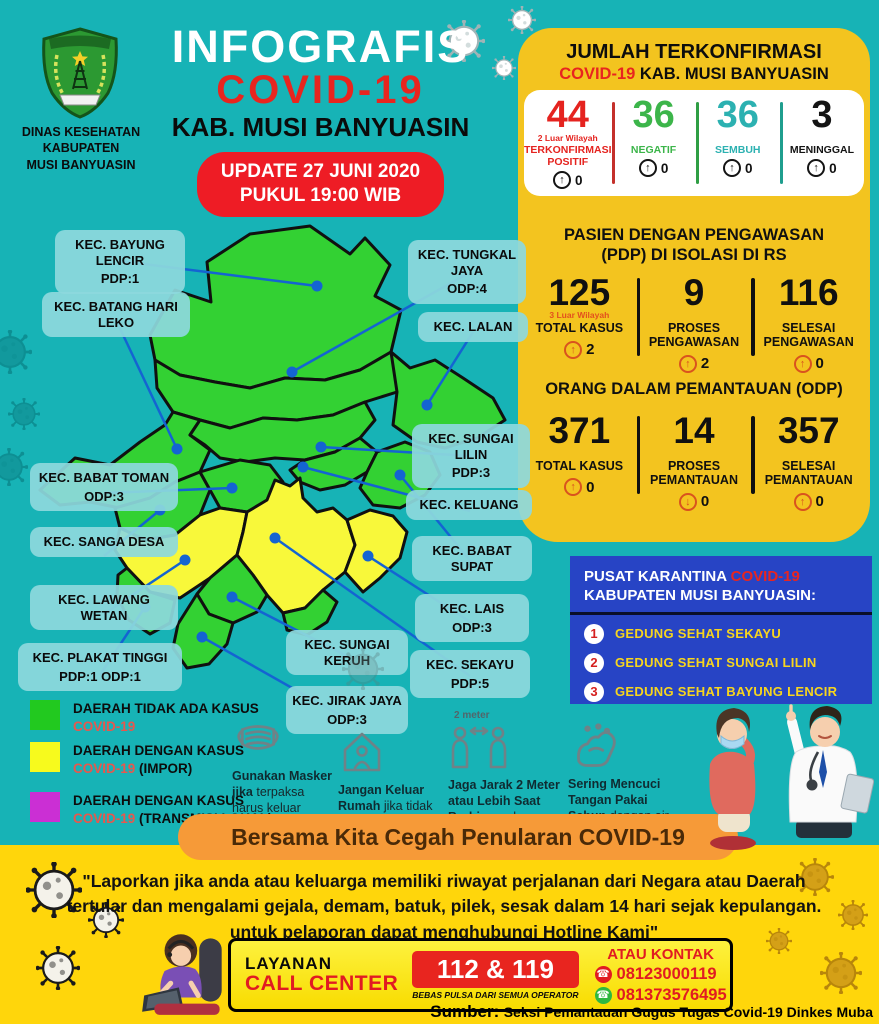  What do you see at coordinates (700, 595) in the screenshot?
I see `quarantine-title-line2: KABUPATEN MUSI BANYUASIN:` at bounding box center [700, 595].